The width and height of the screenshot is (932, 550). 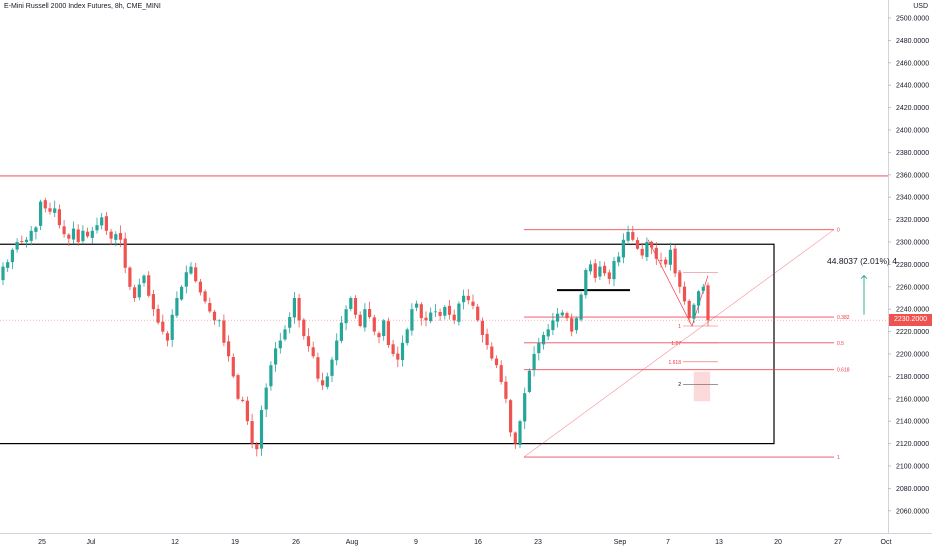 I want to click on abc-path, so click(x=678, y=283).